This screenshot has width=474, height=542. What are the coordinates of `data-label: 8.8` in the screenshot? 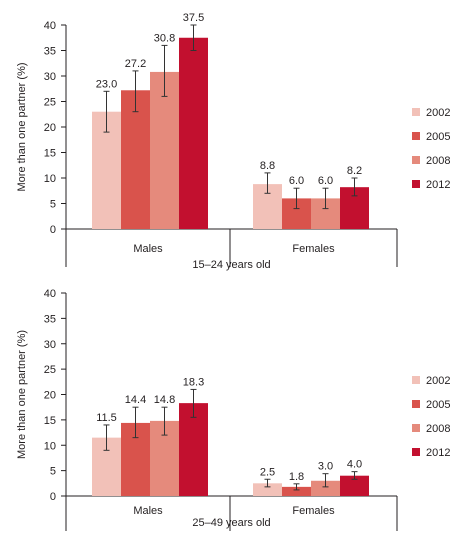 It's located at (267, 166).